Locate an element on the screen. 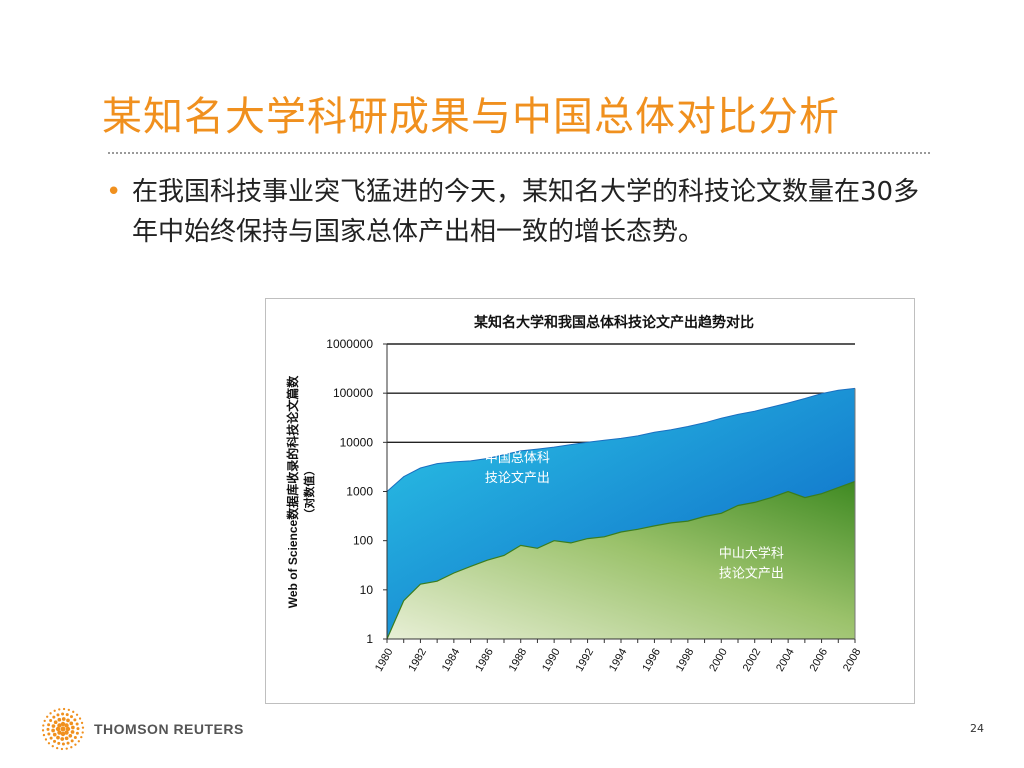 The width and height of the screenshot is (1024, 768). y-tick-label: 1 is located at coordinates (369, 639).